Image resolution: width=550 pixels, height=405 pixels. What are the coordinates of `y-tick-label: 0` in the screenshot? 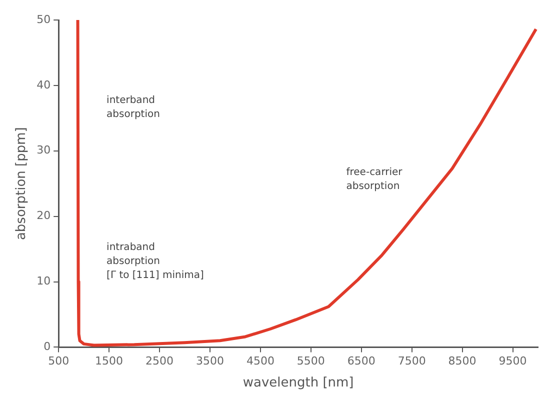 It's located at (47, 347).